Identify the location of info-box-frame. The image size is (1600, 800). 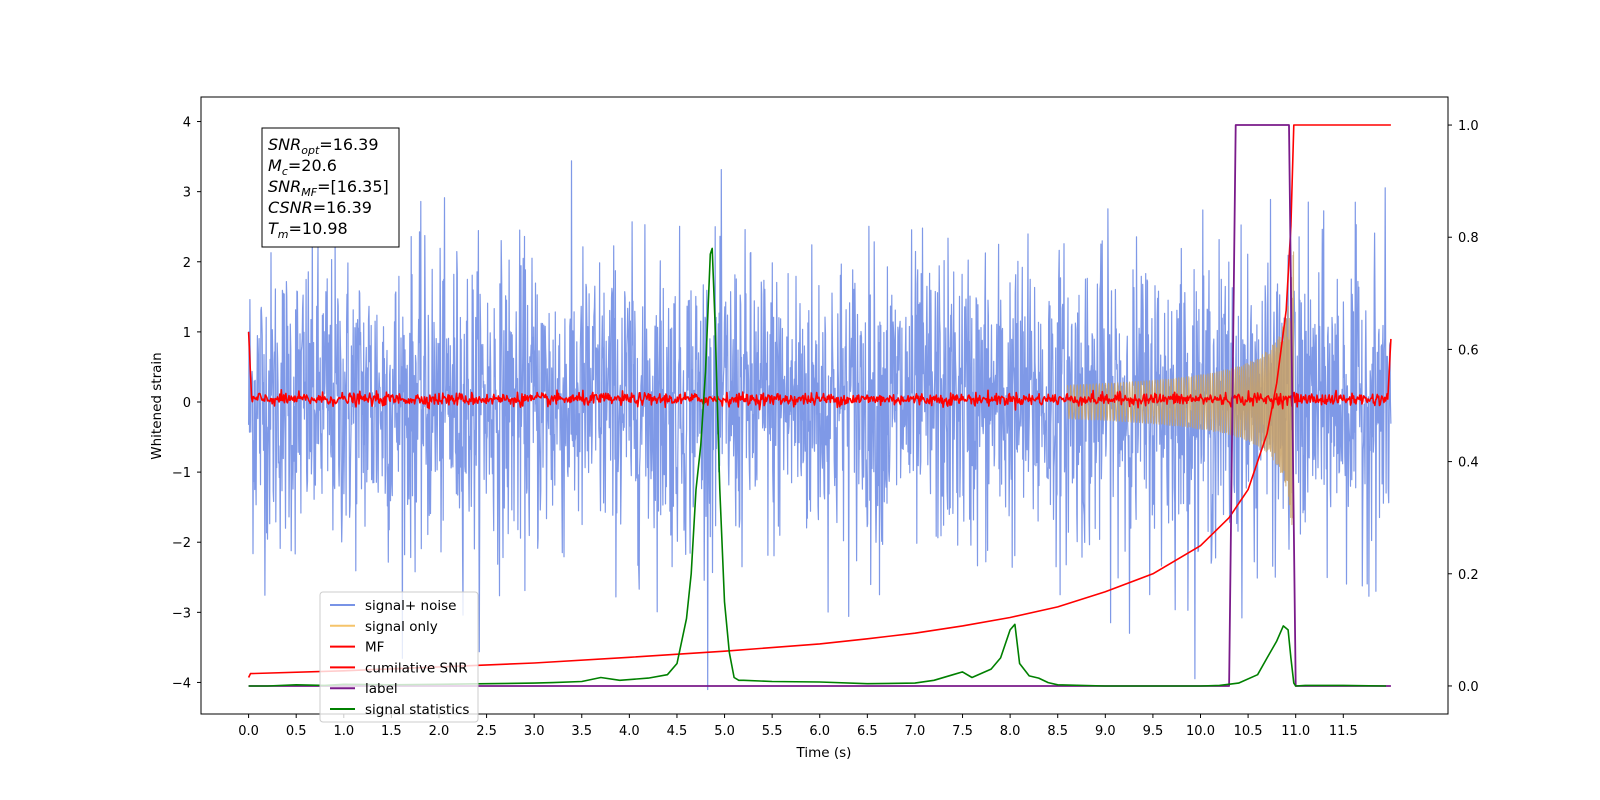
(330, 187).